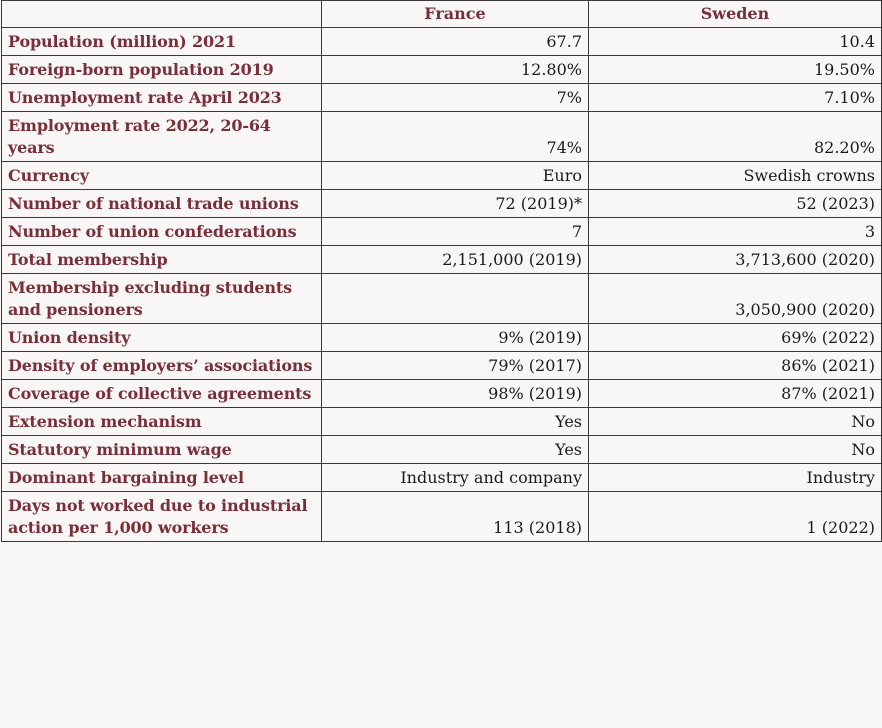  Describe the element at coordinates (161, 337) in the screenshot. I see `row-label: Union density` at that location.